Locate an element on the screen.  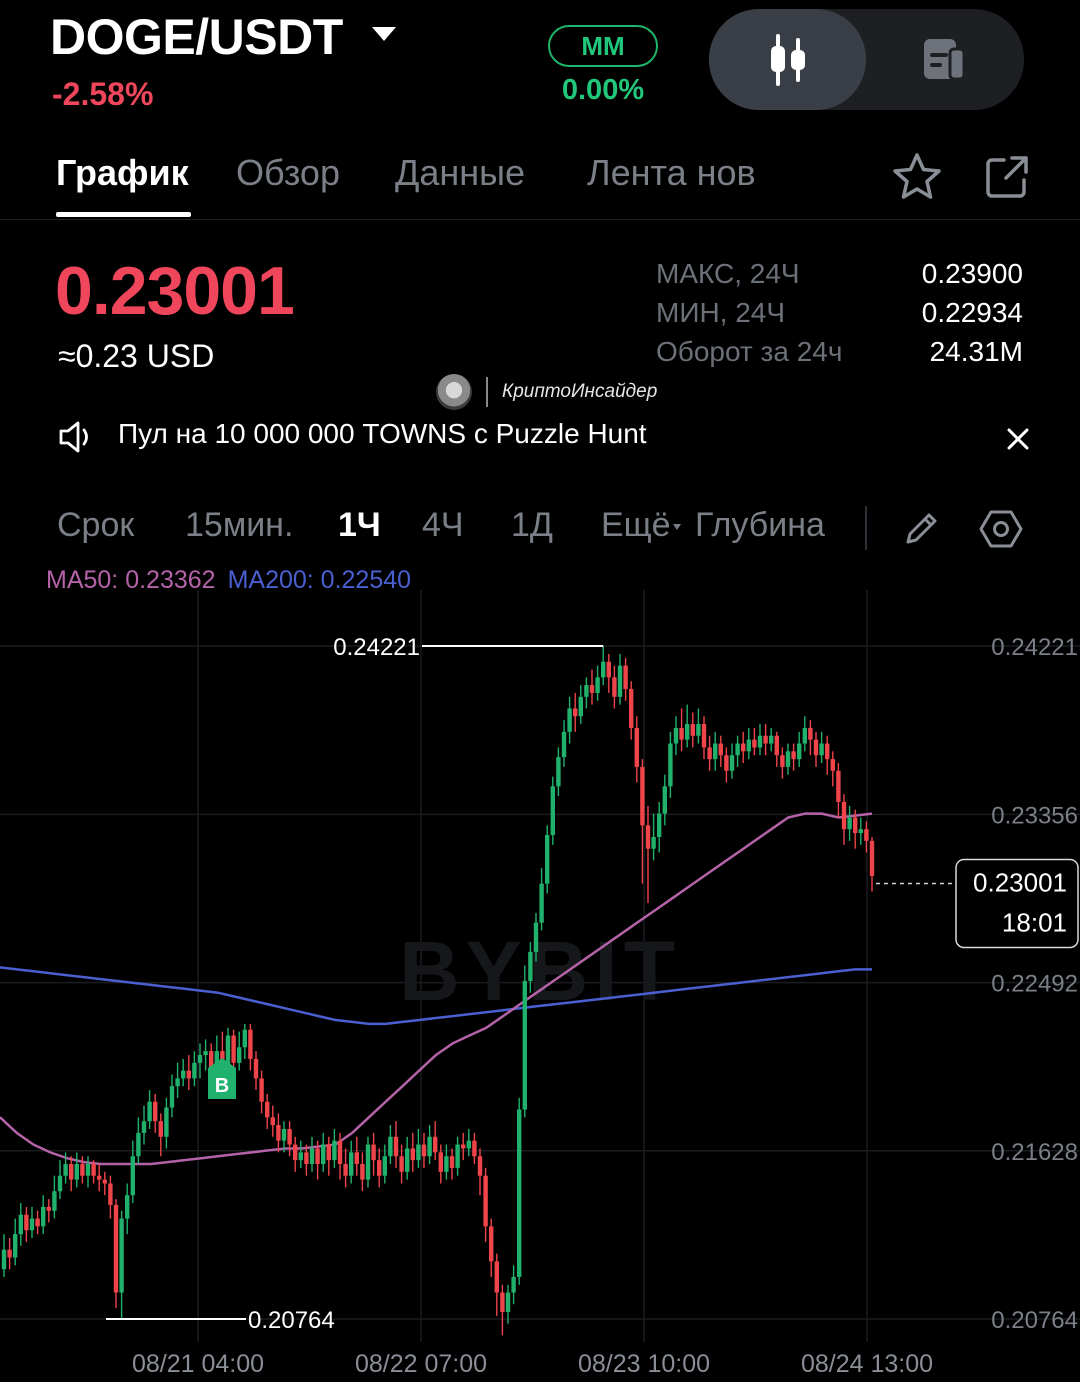
close-announcement-button is located at coordinates (1018, 439).